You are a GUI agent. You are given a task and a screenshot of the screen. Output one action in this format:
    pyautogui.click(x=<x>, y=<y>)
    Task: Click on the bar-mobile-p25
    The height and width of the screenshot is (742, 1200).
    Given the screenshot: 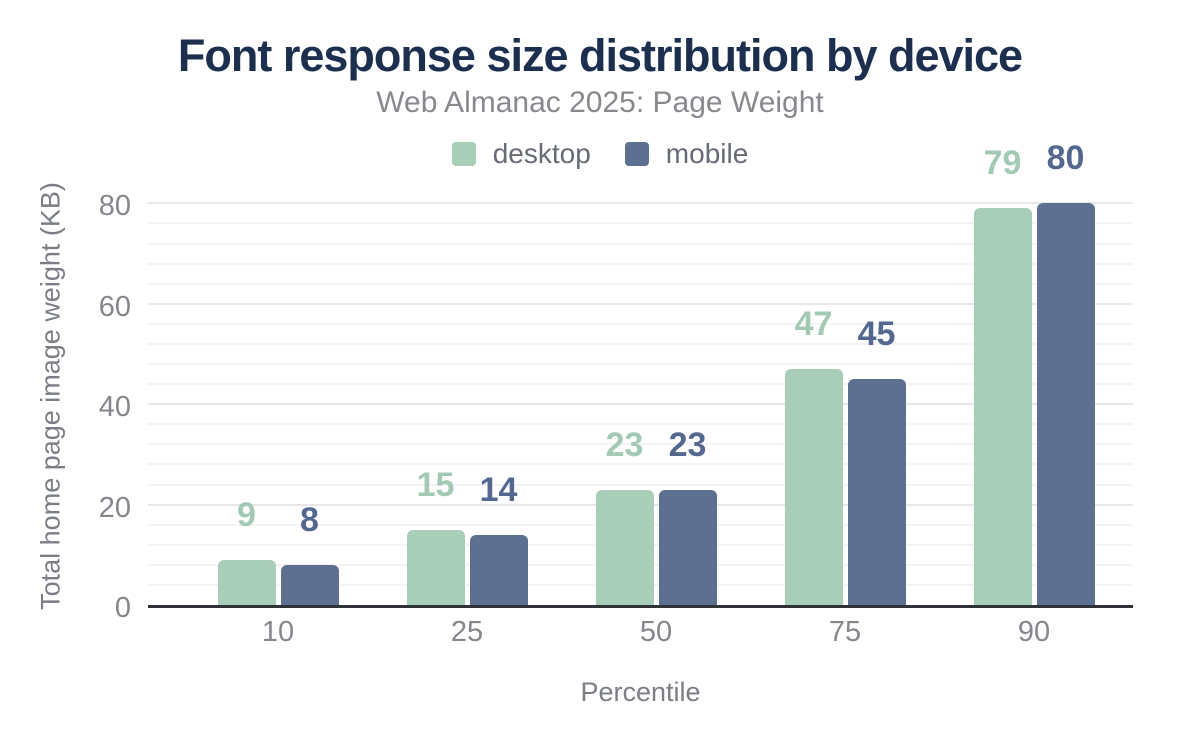 What is the action you would take?
    pyautogui.click(x=498, y=569)
    